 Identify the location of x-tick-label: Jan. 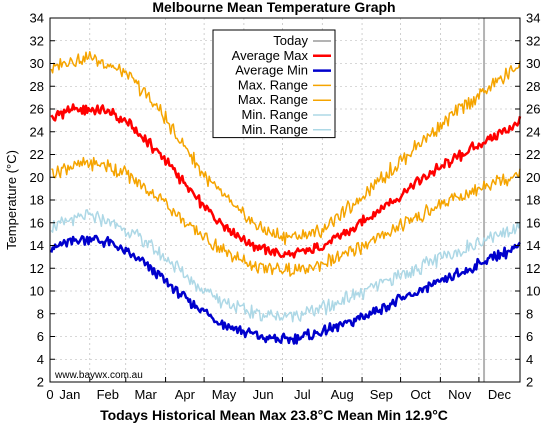
(69, 394).